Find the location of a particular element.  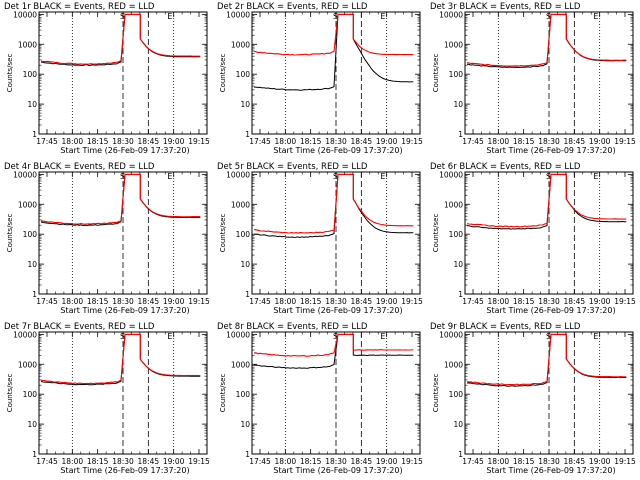

panel-title: Det 9r BLACK = Events, RED = LLD is located at coordinates (505, 327).